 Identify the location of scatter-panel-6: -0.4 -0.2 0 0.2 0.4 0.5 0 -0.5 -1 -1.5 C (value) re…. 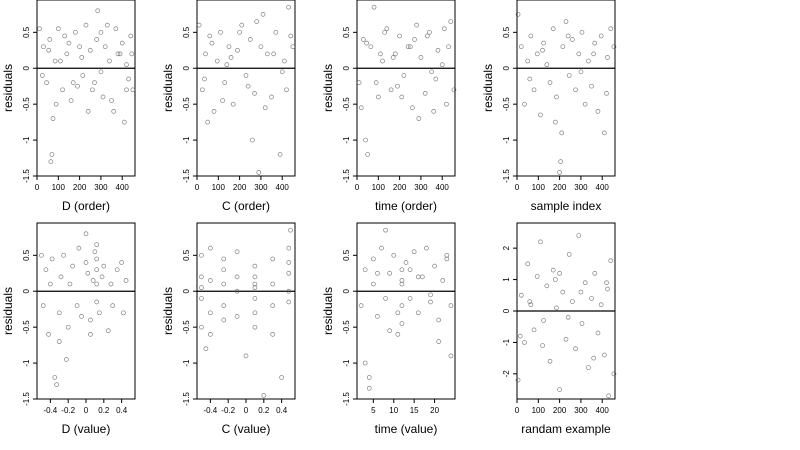
(228, 329).